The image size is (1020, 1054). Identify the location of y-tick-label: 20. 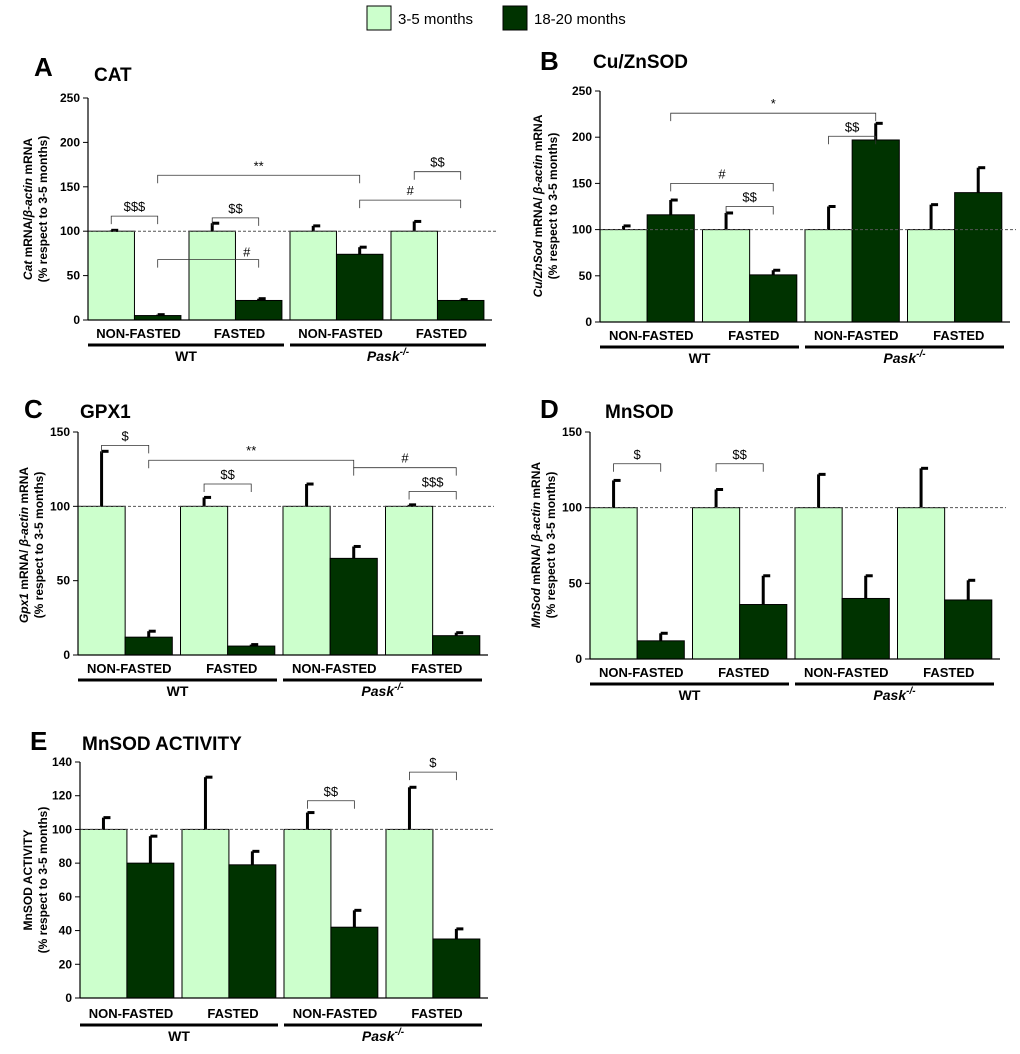
(66, 964).